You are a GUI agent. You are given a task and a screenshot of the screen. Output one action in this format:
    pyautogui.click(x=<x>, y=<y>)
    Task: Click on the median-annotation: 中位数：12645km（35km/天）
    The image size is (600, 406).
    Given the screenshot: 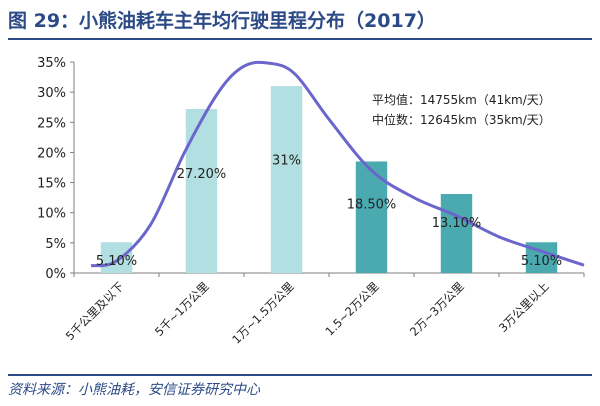 What is the action you would take?
    pyautogui.click(x=461, y=119)
    